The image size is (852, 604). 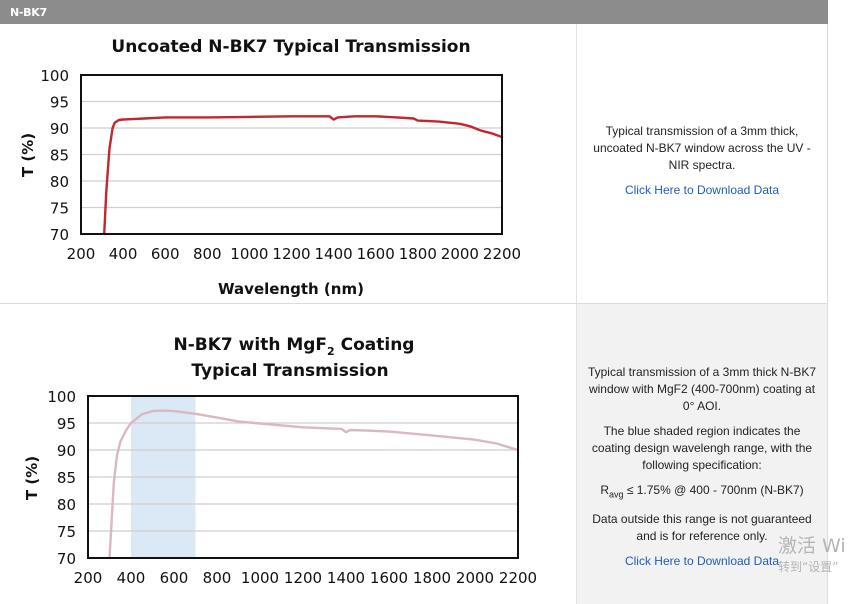 What do you see at coordinates (827, 314) in the screenshot?
I see `table-right-border` at bounding box center [827, 314].